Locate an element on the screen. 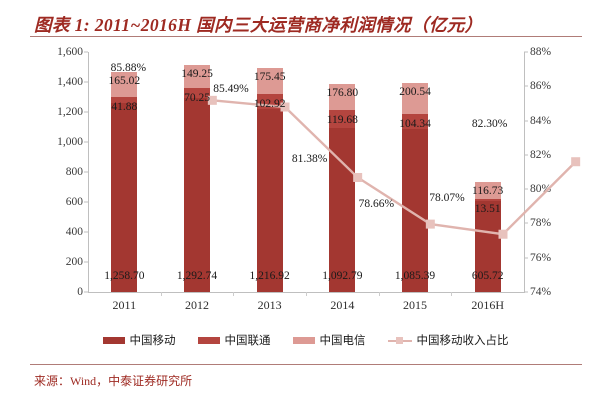 This screenshot has height=401, width=611. legend-item: 中国电信 is located at coordinates (329, 340).